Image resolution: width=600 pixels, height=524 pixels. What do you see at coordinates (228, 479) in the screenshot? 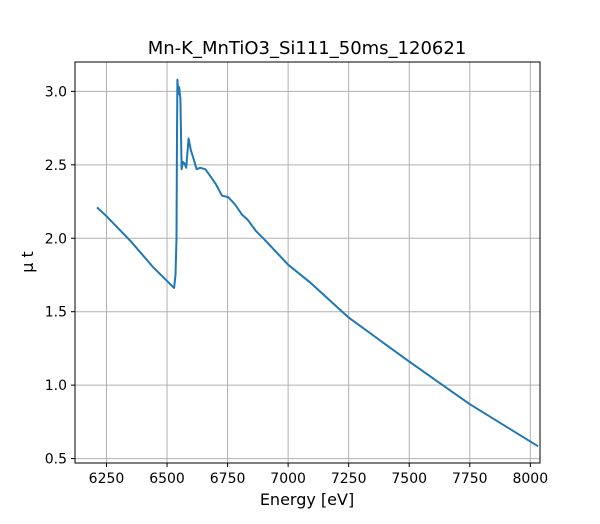
I see `x-tick-label: 6750` at bounding box center [228, 479].